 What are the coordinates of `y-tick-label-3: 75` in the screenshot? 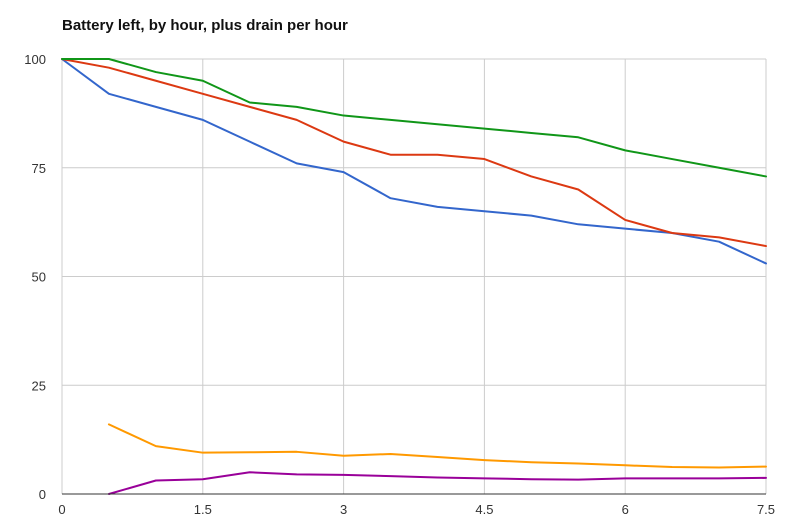 It's located at (39, 168).